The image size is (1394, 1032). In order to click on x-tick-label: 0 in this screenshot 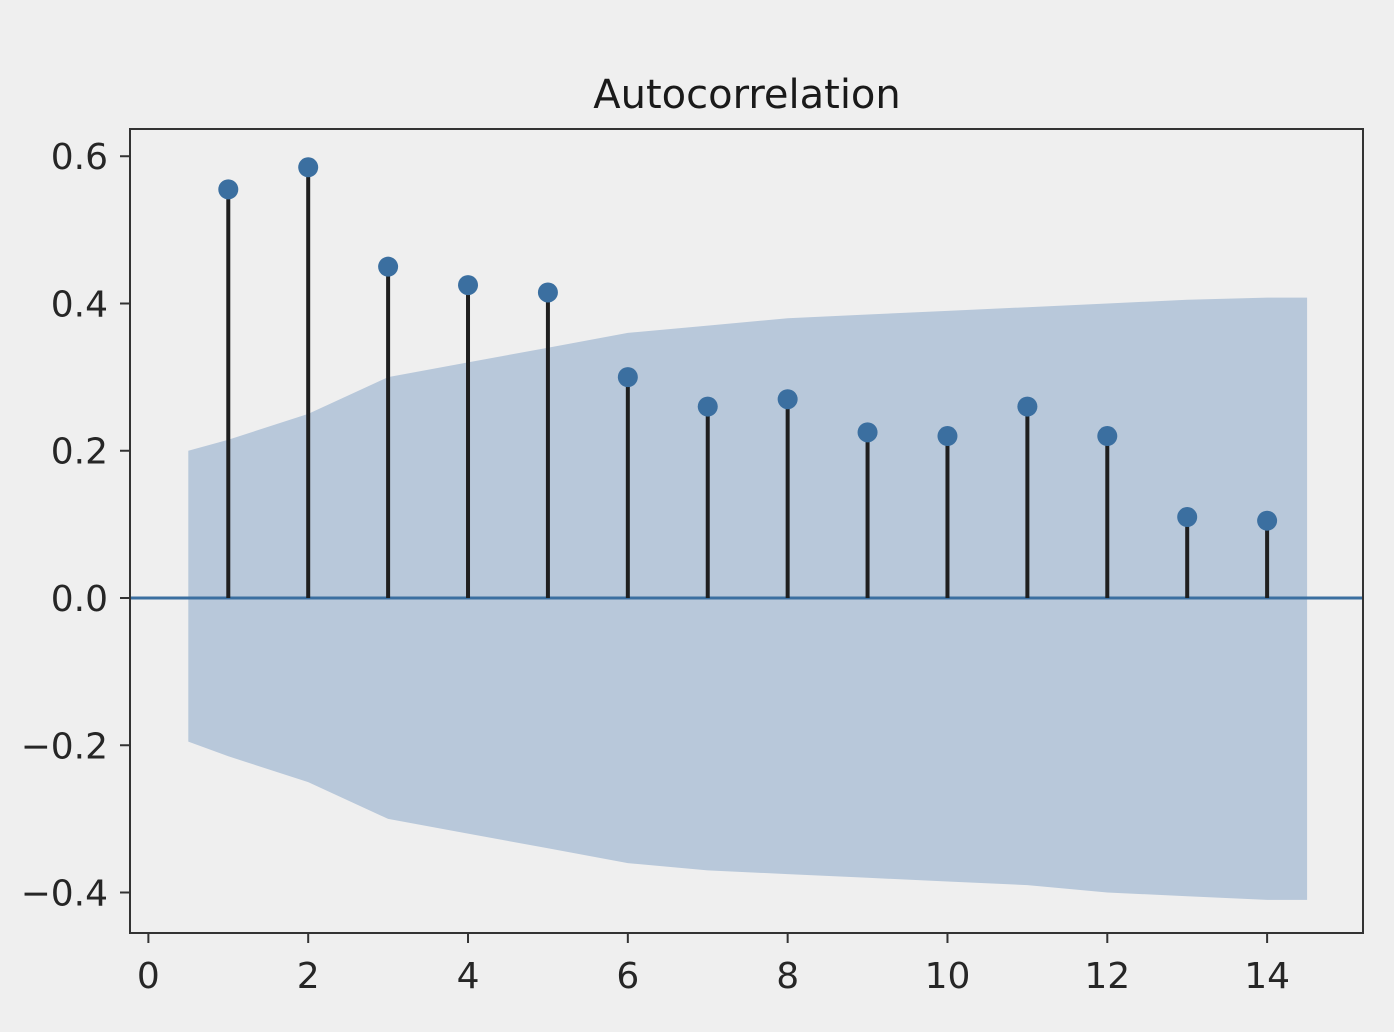, I will do `click(148, 976)`.